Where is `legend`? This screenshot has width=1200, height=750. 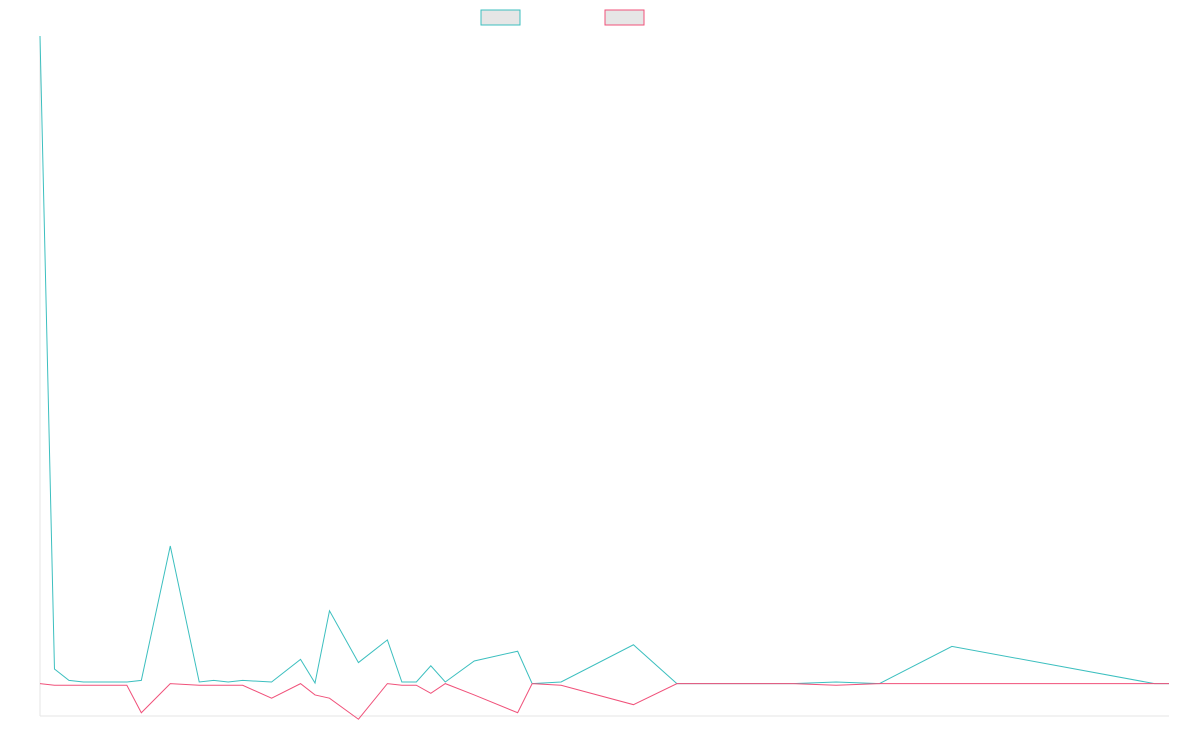 legend is located at coordinates (562, 17).